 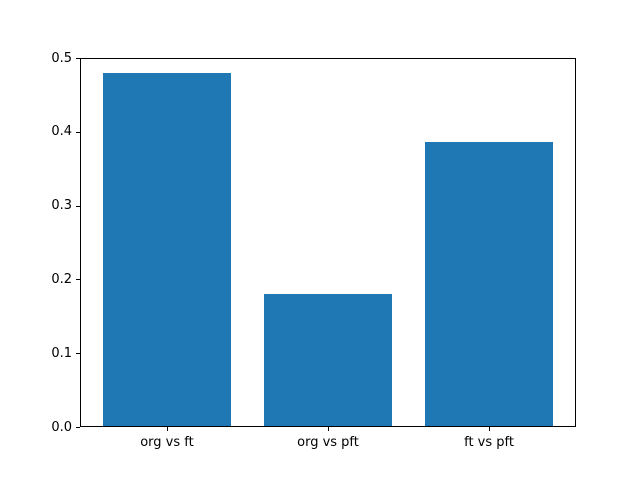 I want to click on x-tick-label: ft vs pft, so click(x=489, y=442).